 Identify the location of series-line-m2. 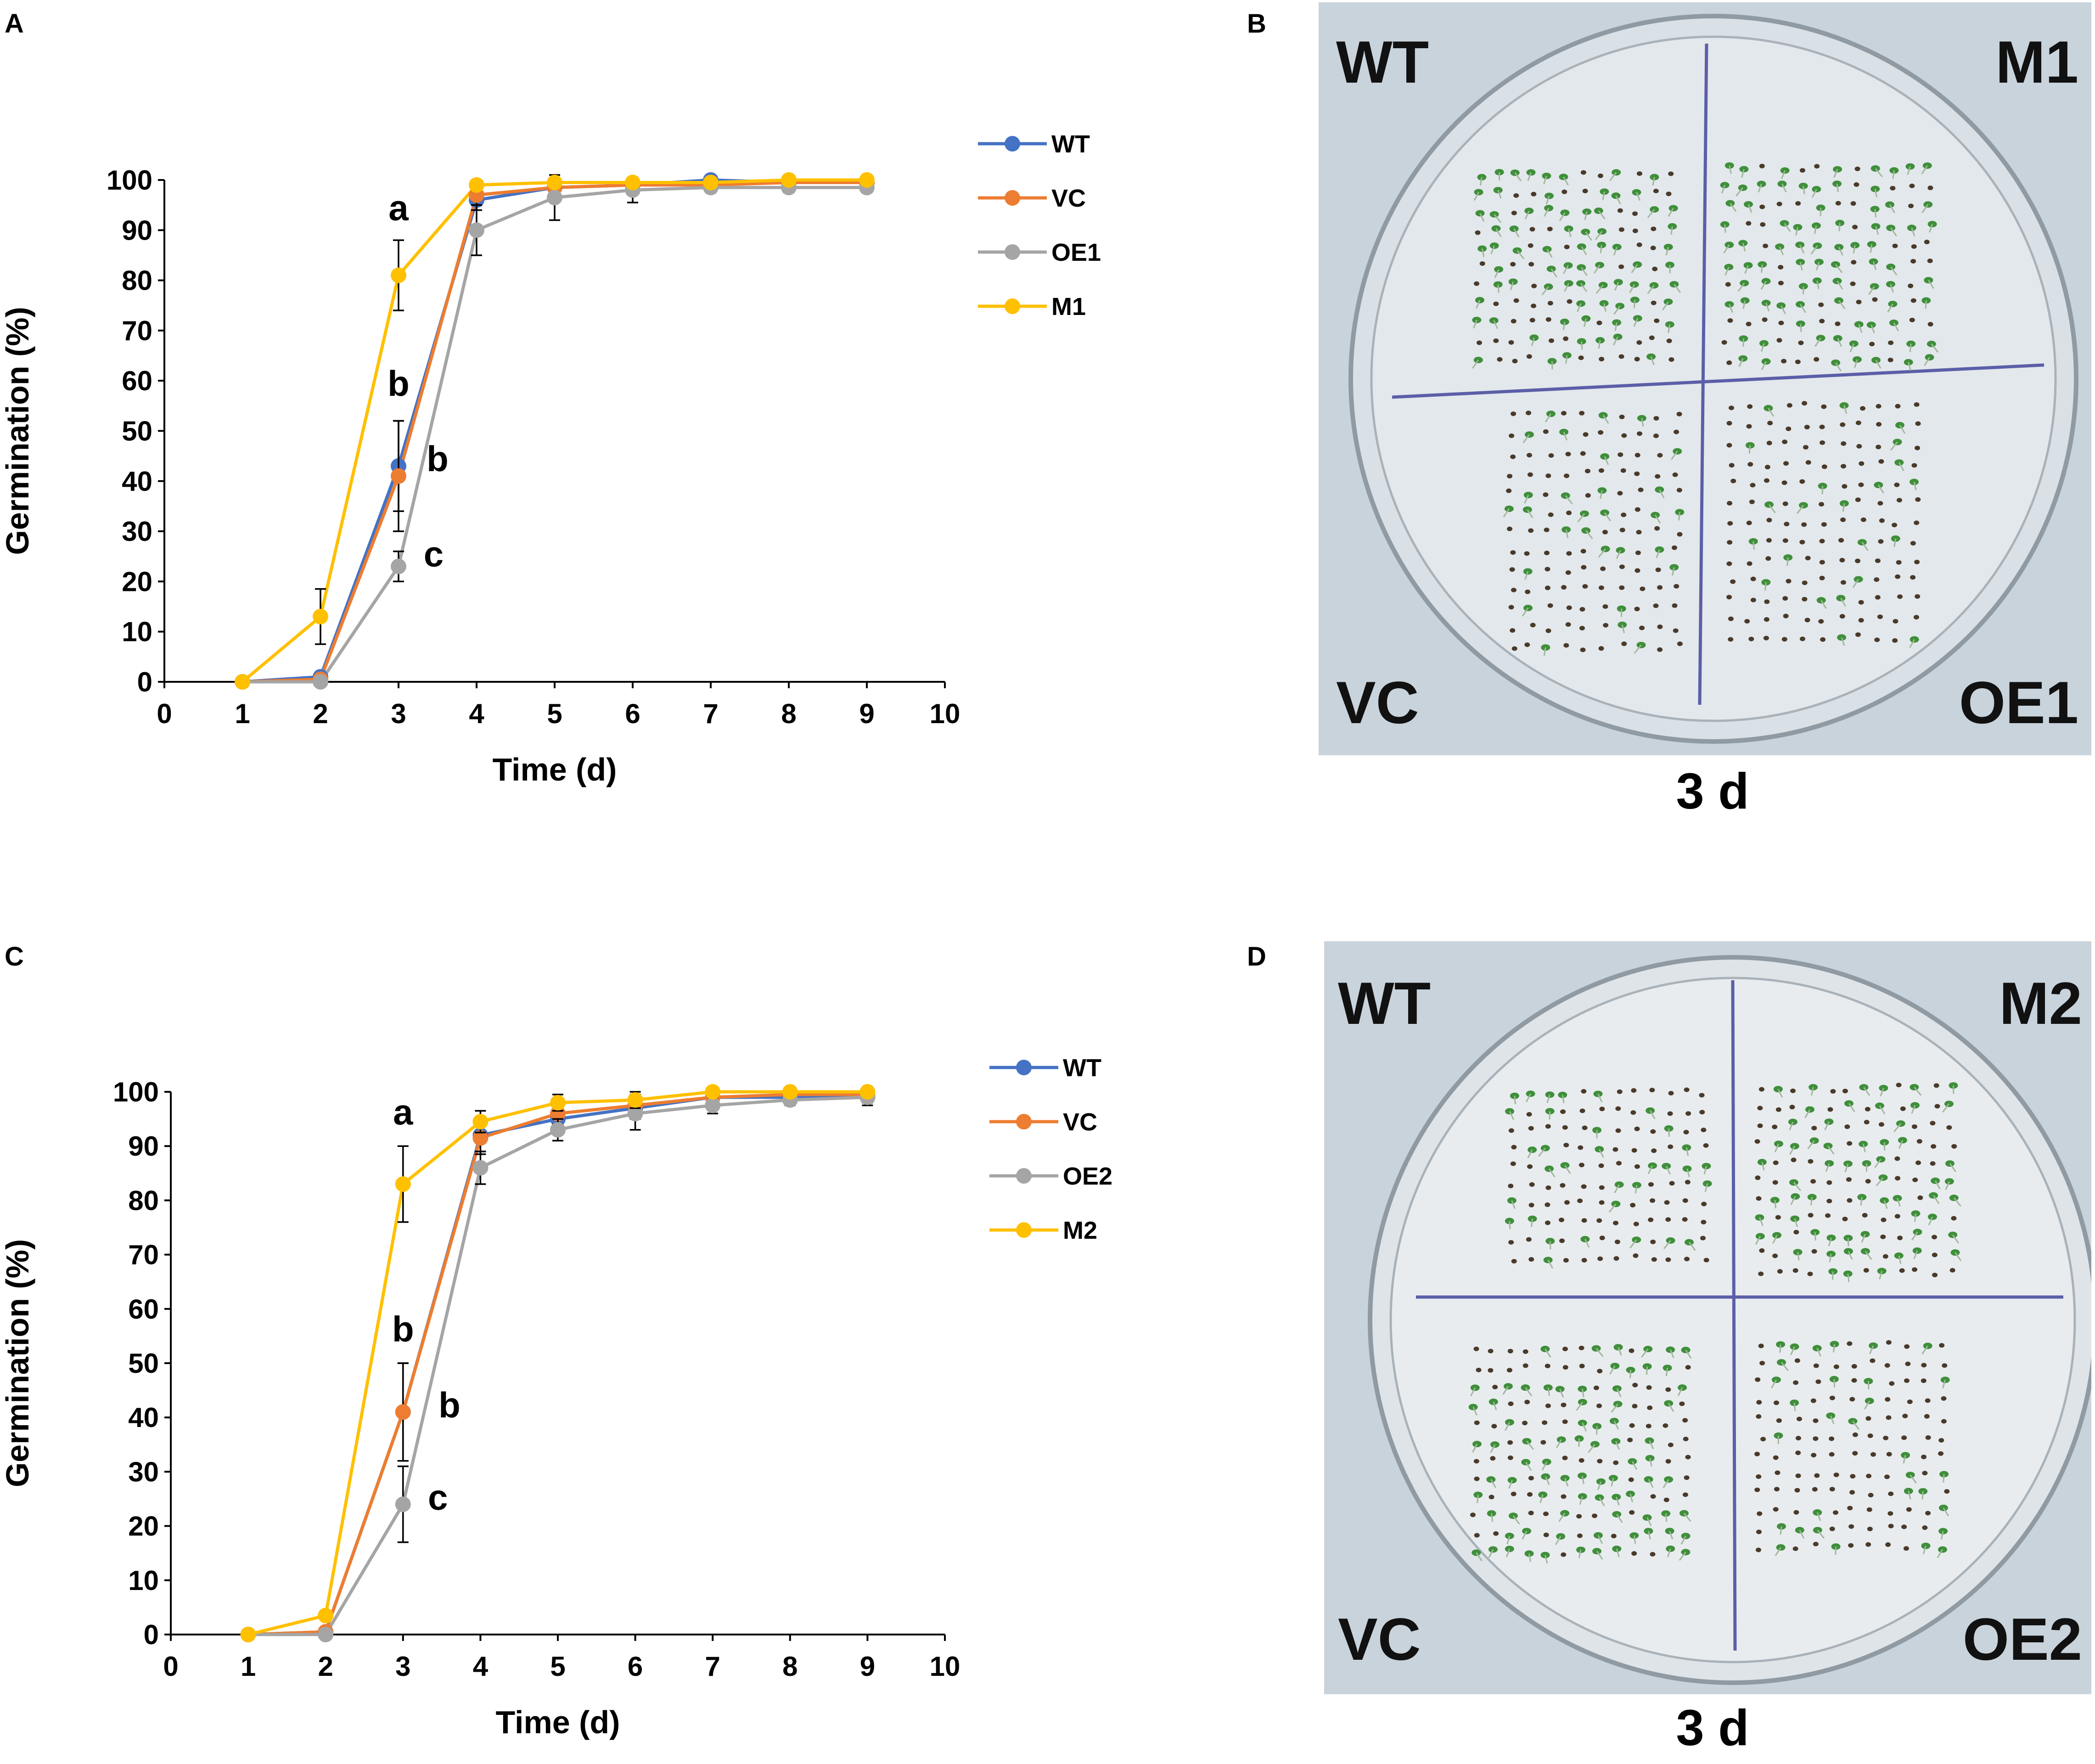
(557, 1363).